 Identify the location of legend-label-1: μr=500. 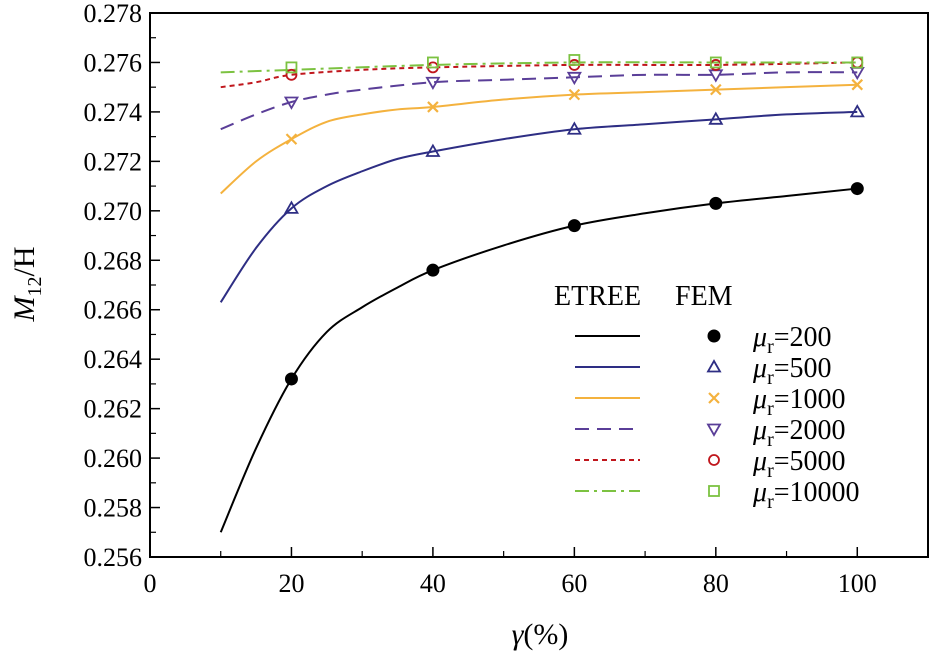
(792, 371).